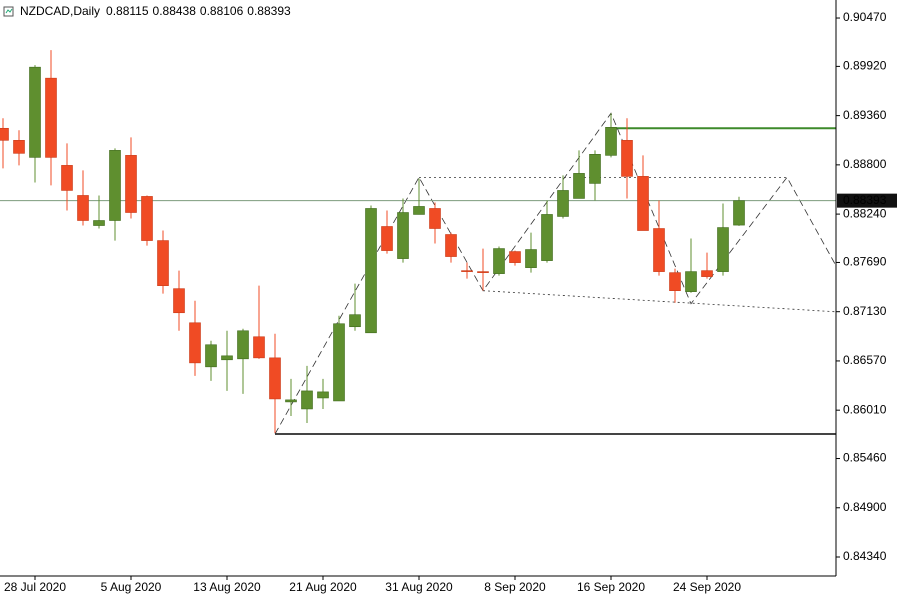 The image size is (900, 600). Describe the element at coordinates (865, 507) in the screenshot. I see `y-tick-label: 0.84900` at that location.